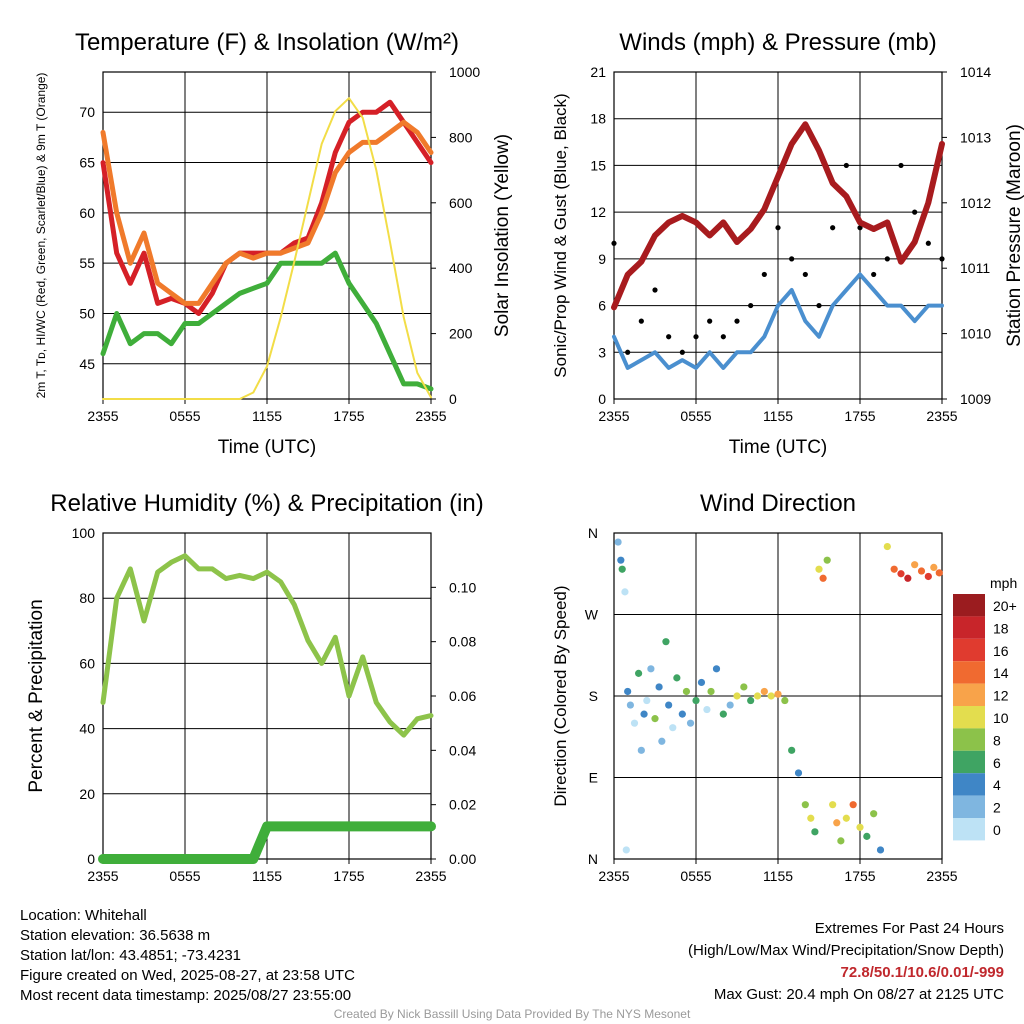 The width and height of the screenshot is (1024, 1024). I want to click on wind-xtick-label: 1155, so click(778, 416).